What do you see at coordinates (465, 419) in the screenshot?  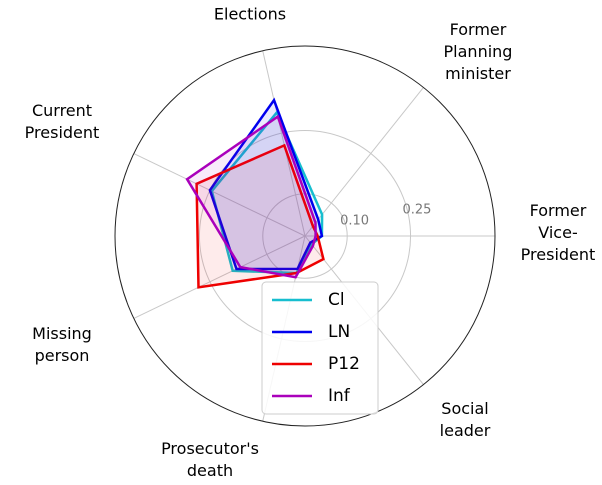 I see `category-label: Social leader` at bounding box center [465, 419].